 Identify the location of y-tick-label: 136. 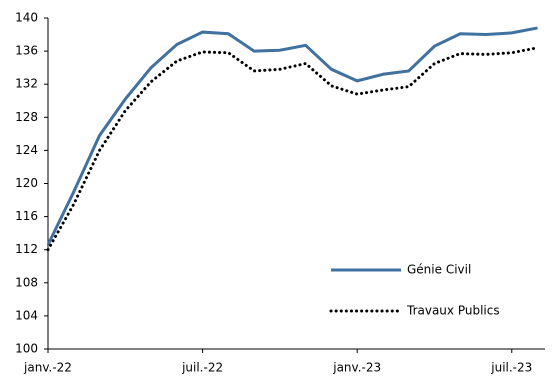
(26, 51).